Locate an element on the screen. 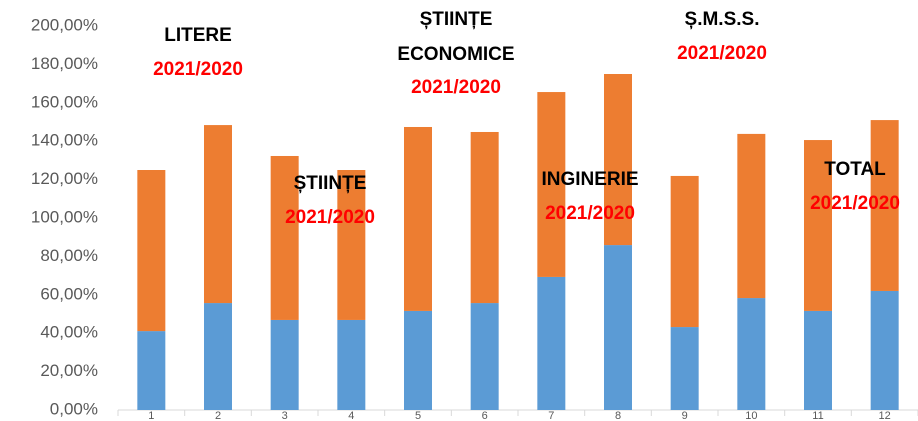  x-tick-label: 10 is located at coordinates (751, 415).